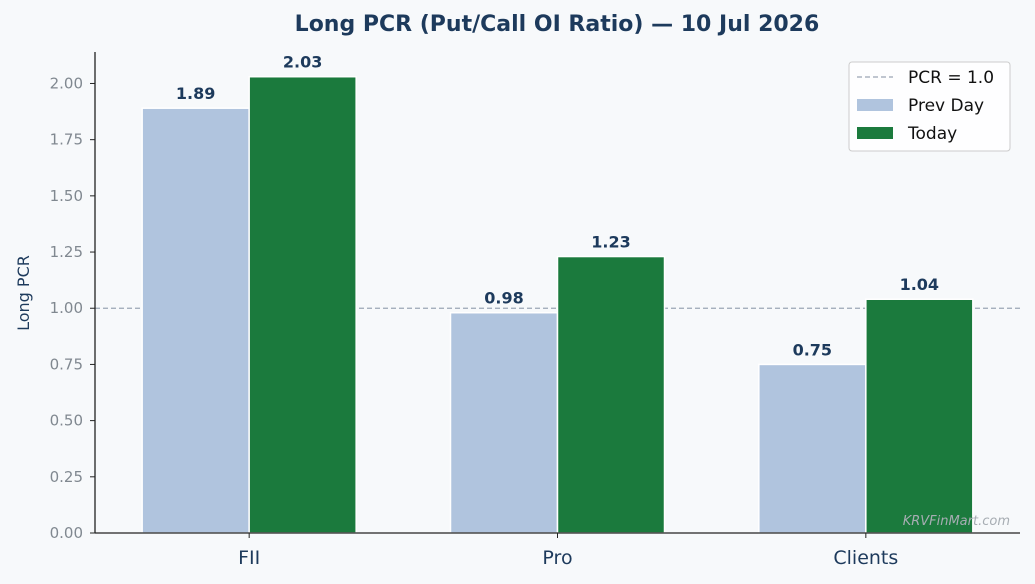 The width and height of the screenshot is (1035, 584). Describe the element at coordinates (195, 320) in the screenshot. I see `bar-fii-prev-day` at that location.